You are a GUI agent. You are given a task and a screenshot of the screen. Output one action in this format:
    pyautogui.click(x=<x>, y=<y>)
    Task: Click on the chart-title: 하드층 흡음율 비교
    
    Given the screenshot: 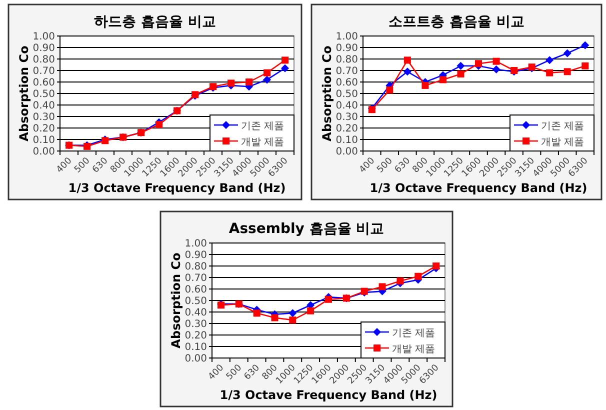 What is the action you would take?
    pyautogui.click(x=155, y=22)
    